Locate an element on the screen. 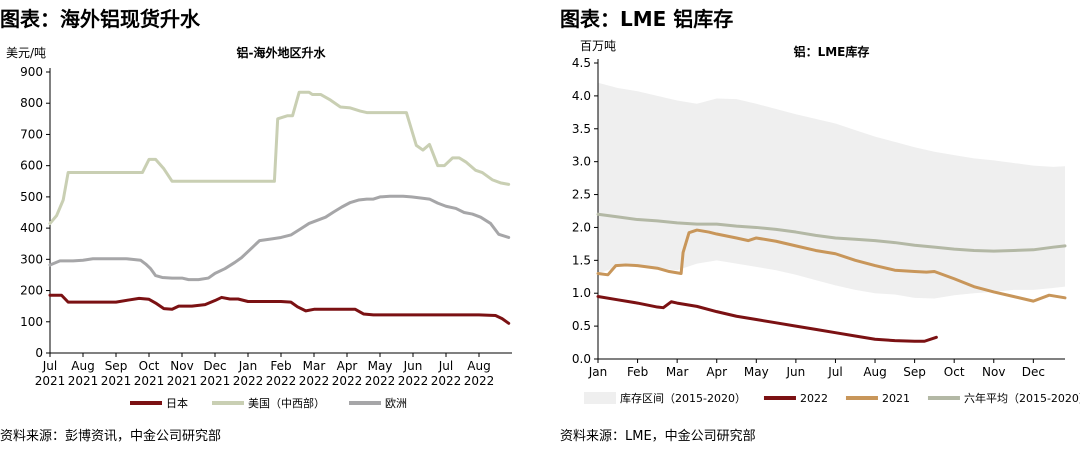 The width and height of the screenshot is (1080, 449). x-tick-label: Feb is located at coordinates (637, 372).